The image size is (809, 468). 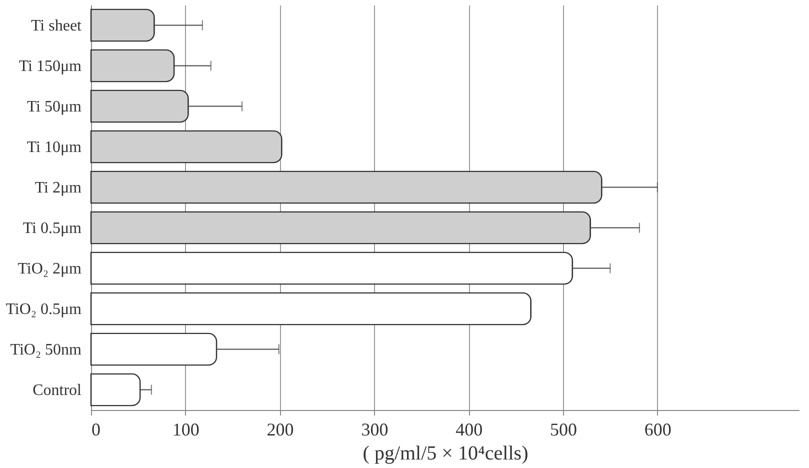 What do you see at coordinates (280, 430) in the screenshot?
I see `x-tick-label: 200` at bounding box center [280, 430].